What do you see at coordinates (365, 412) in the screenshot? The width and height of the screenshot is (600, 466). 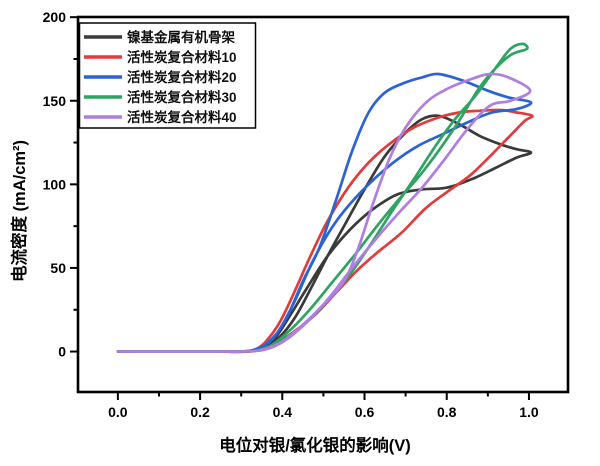 I see `x-tick-label: 0.6` at bounding box center [365, 412].